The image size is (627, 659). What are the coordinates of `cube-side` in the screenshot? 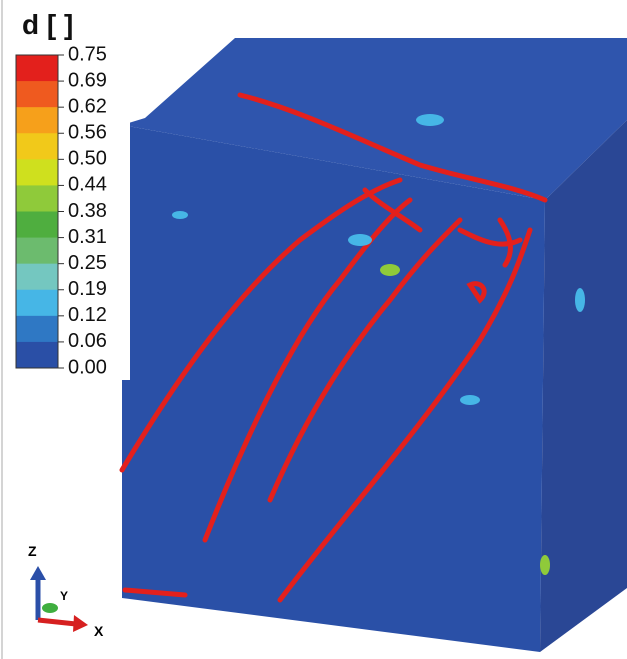 It's located at (583, 386).